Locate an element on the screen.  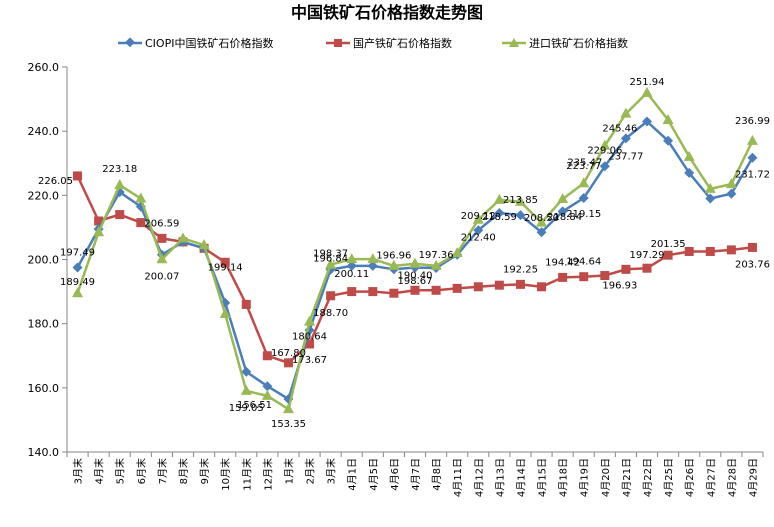
legend-item-ciopi: CIOPI中国铁矿石价格指数 is located at coordinates (195, 43).